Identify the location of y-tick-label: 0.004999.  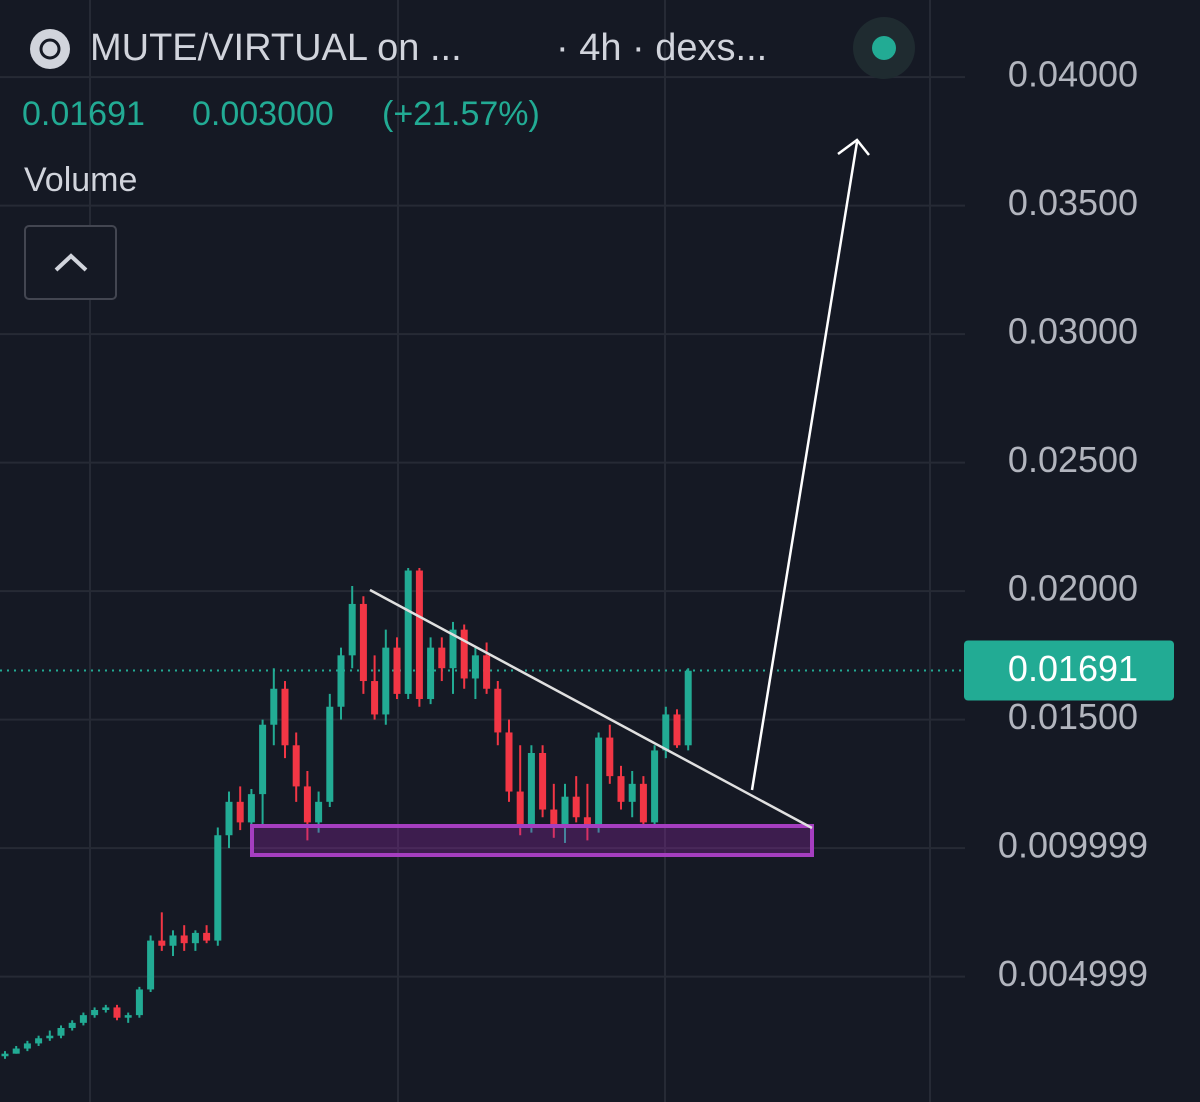
(1073, 973).